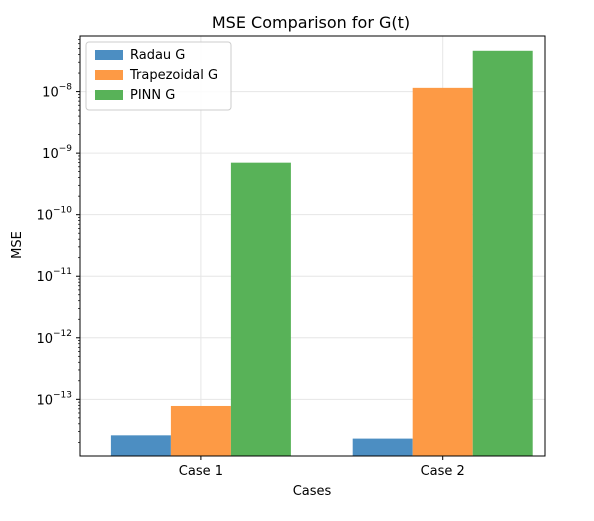 The image size is (594, 521). Describe the element at coordinates (152, 95) in the screenshot. I see `legend-label: PINN G` at that location.